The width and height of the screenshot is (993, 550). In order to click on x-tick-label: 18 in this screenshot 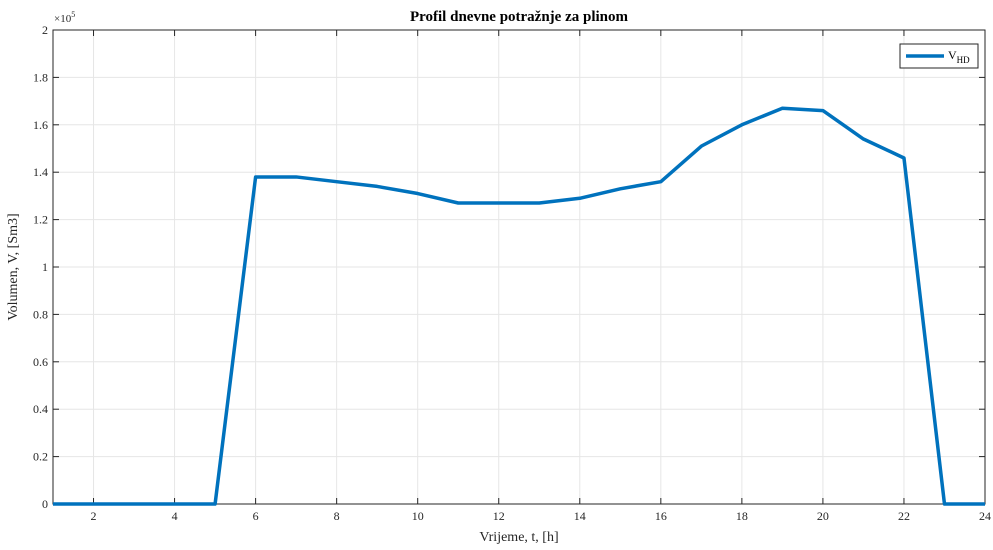, I will do `click(742, 516)`.